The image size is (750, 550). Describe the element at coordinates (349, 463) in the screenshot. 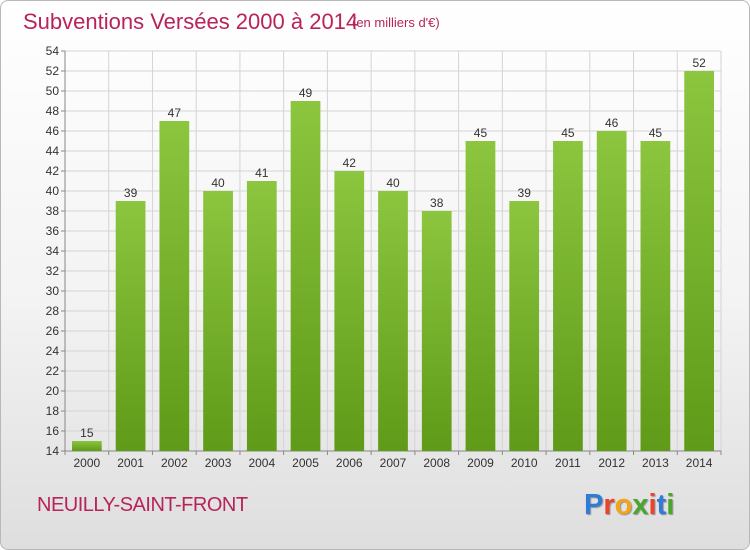

I see `x-tick-label: 2006` at that location.